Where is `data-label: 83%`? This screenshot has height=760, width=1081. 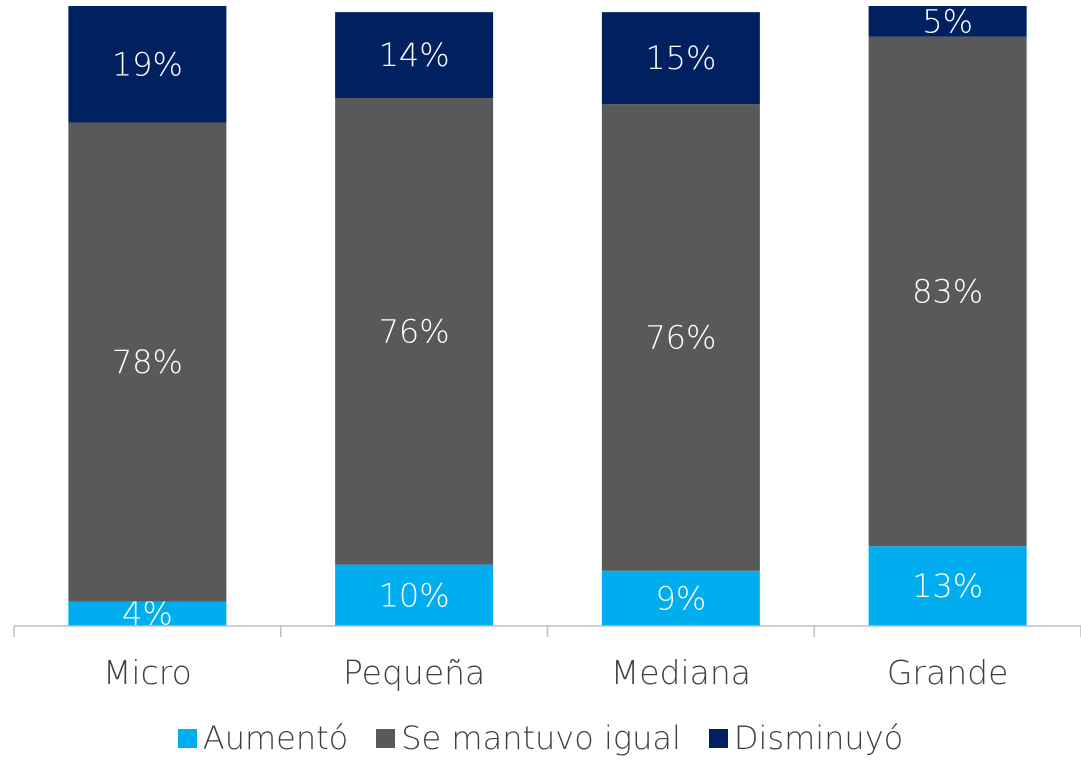
data-label: 83% is located at coordinates (947, 291).